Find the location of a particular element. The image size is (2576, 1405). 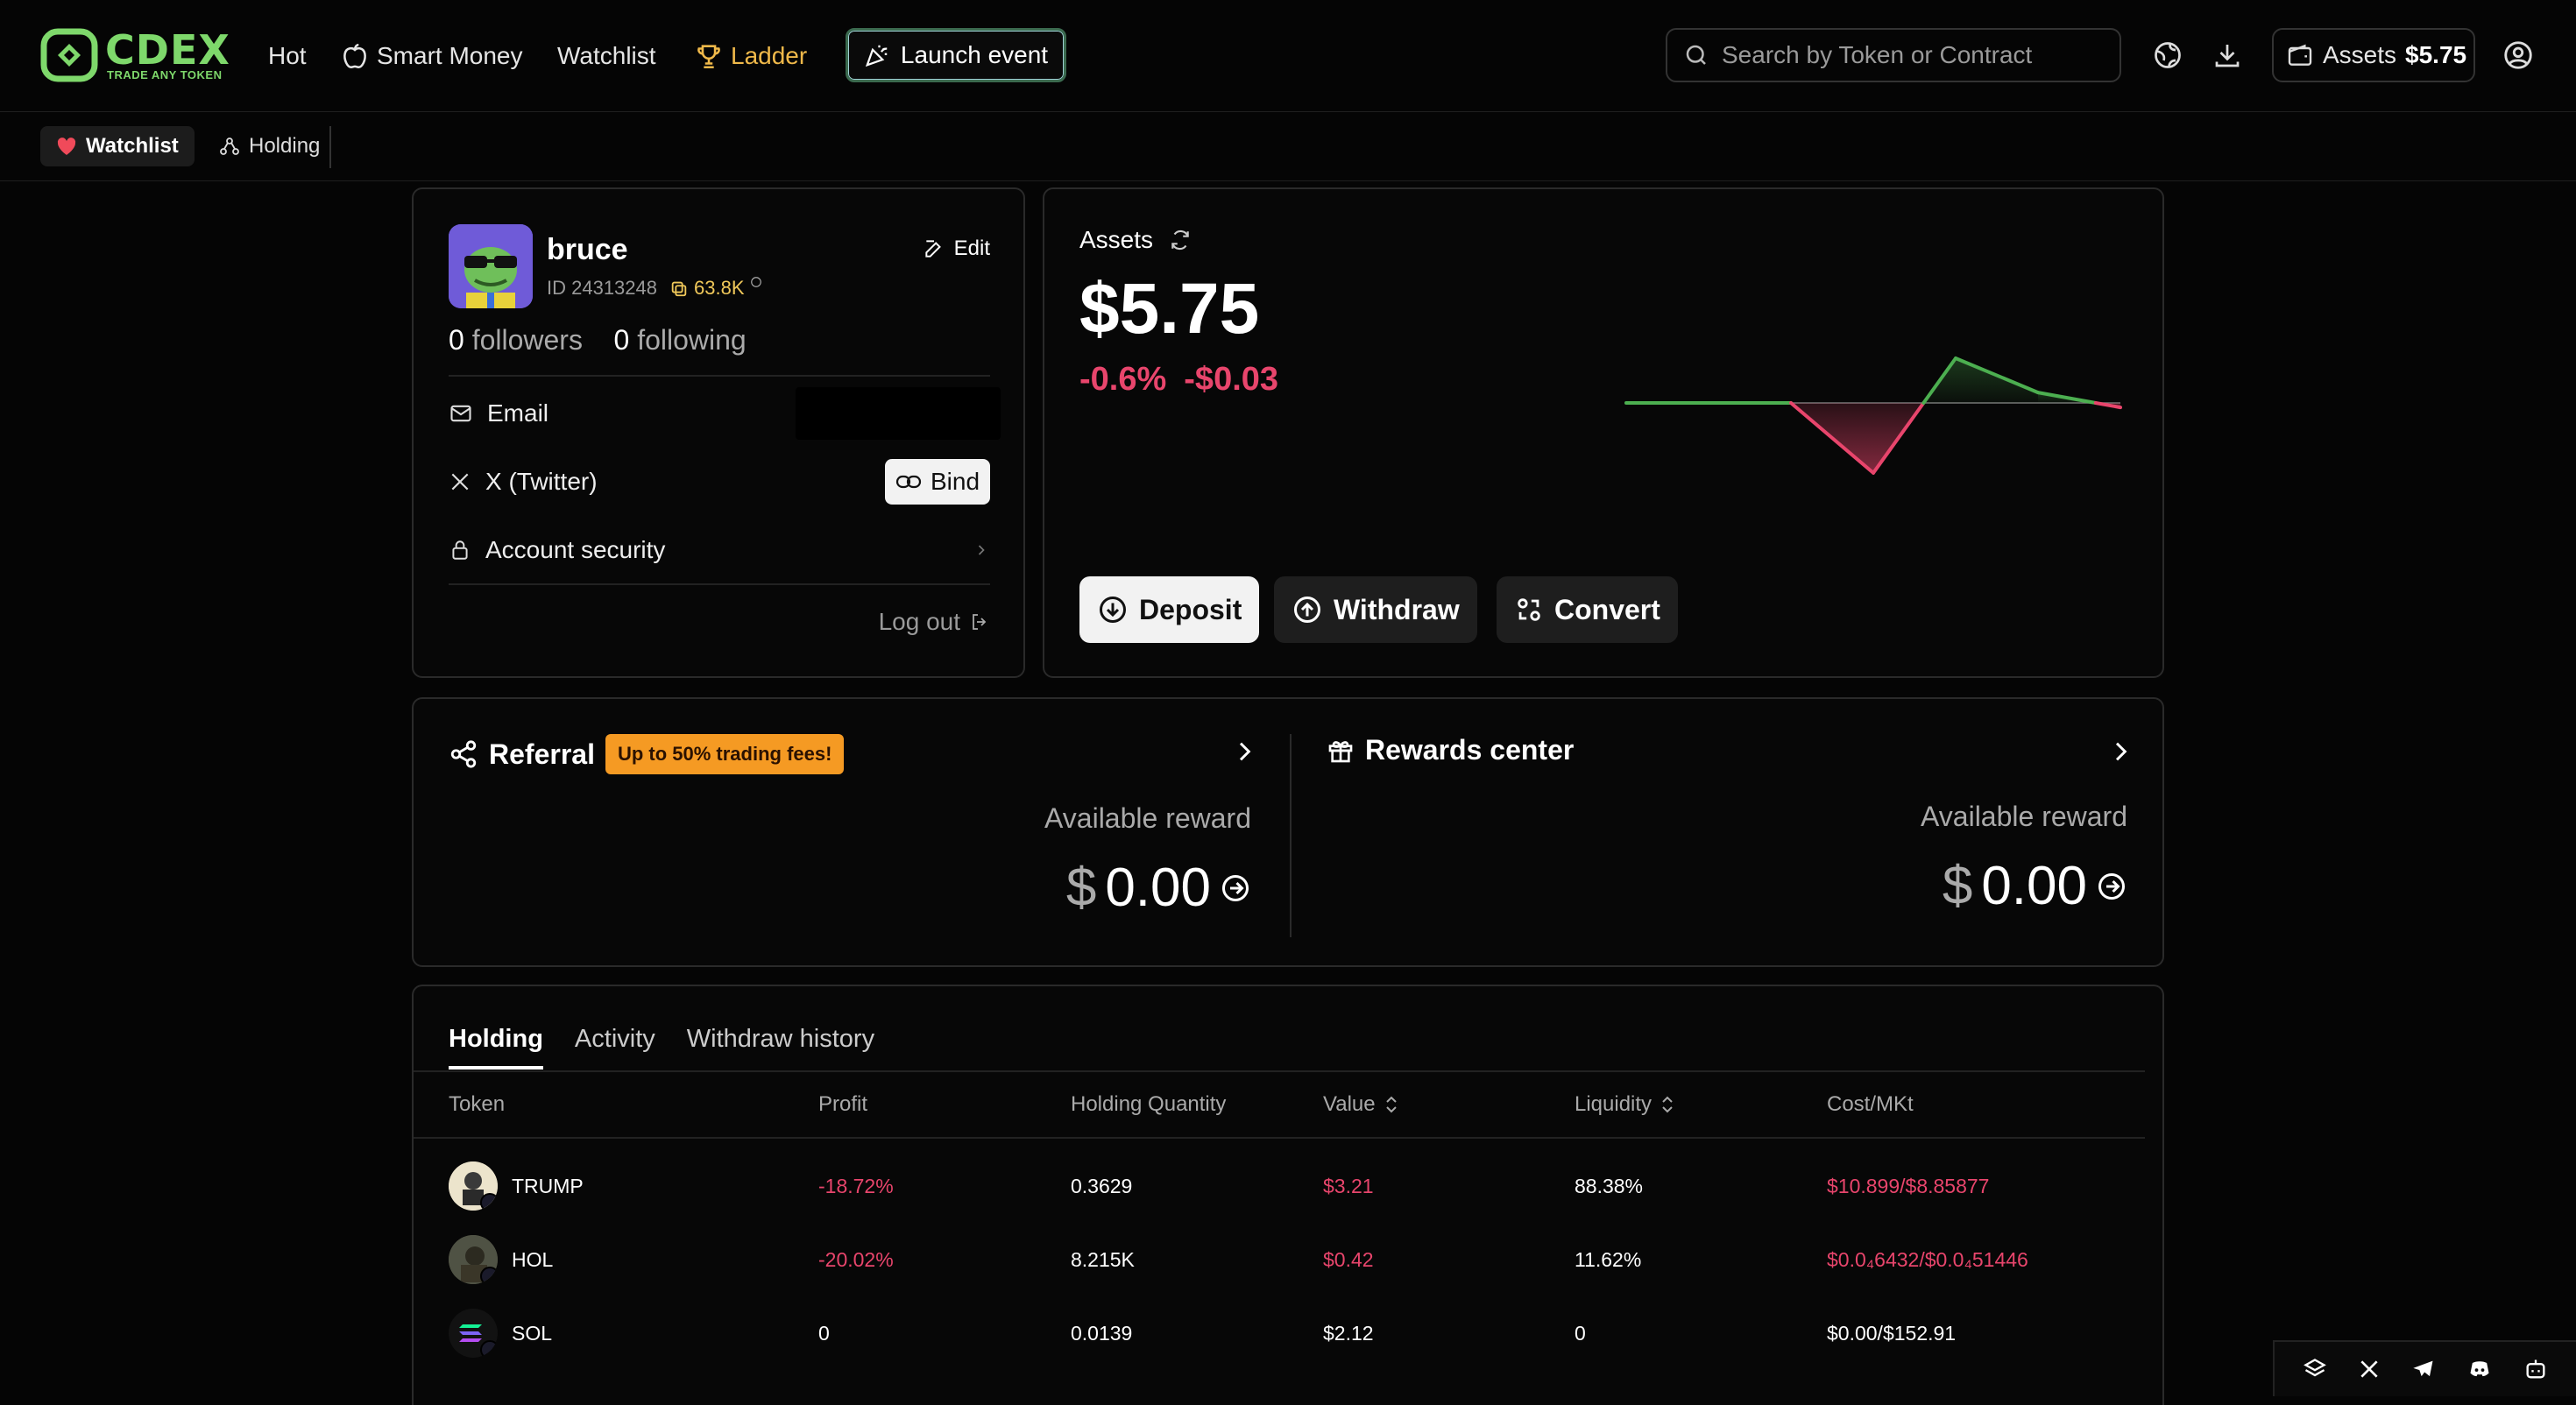

col-value: Value is located at coordinates (1360, 1104).